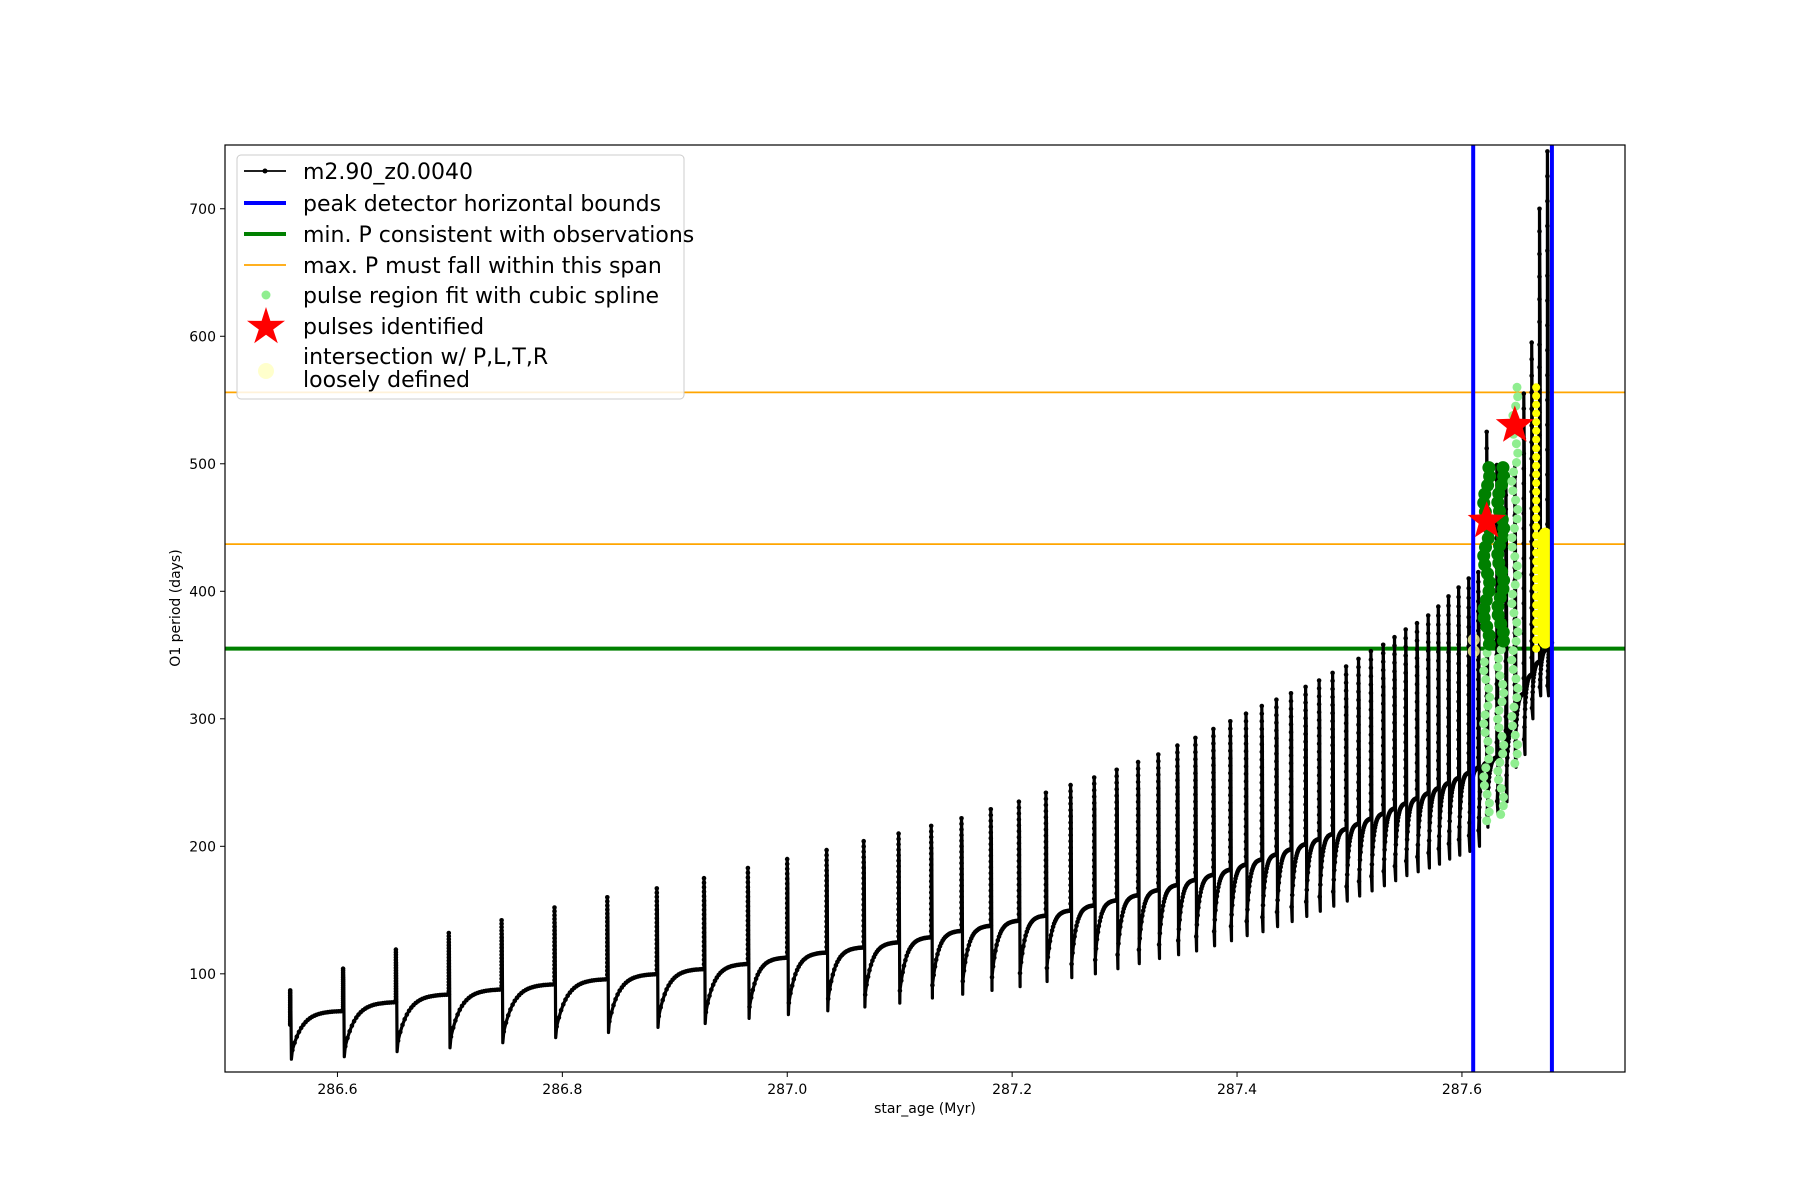  I want to click on x-tick-label: 286.6, so click(337, 1090).